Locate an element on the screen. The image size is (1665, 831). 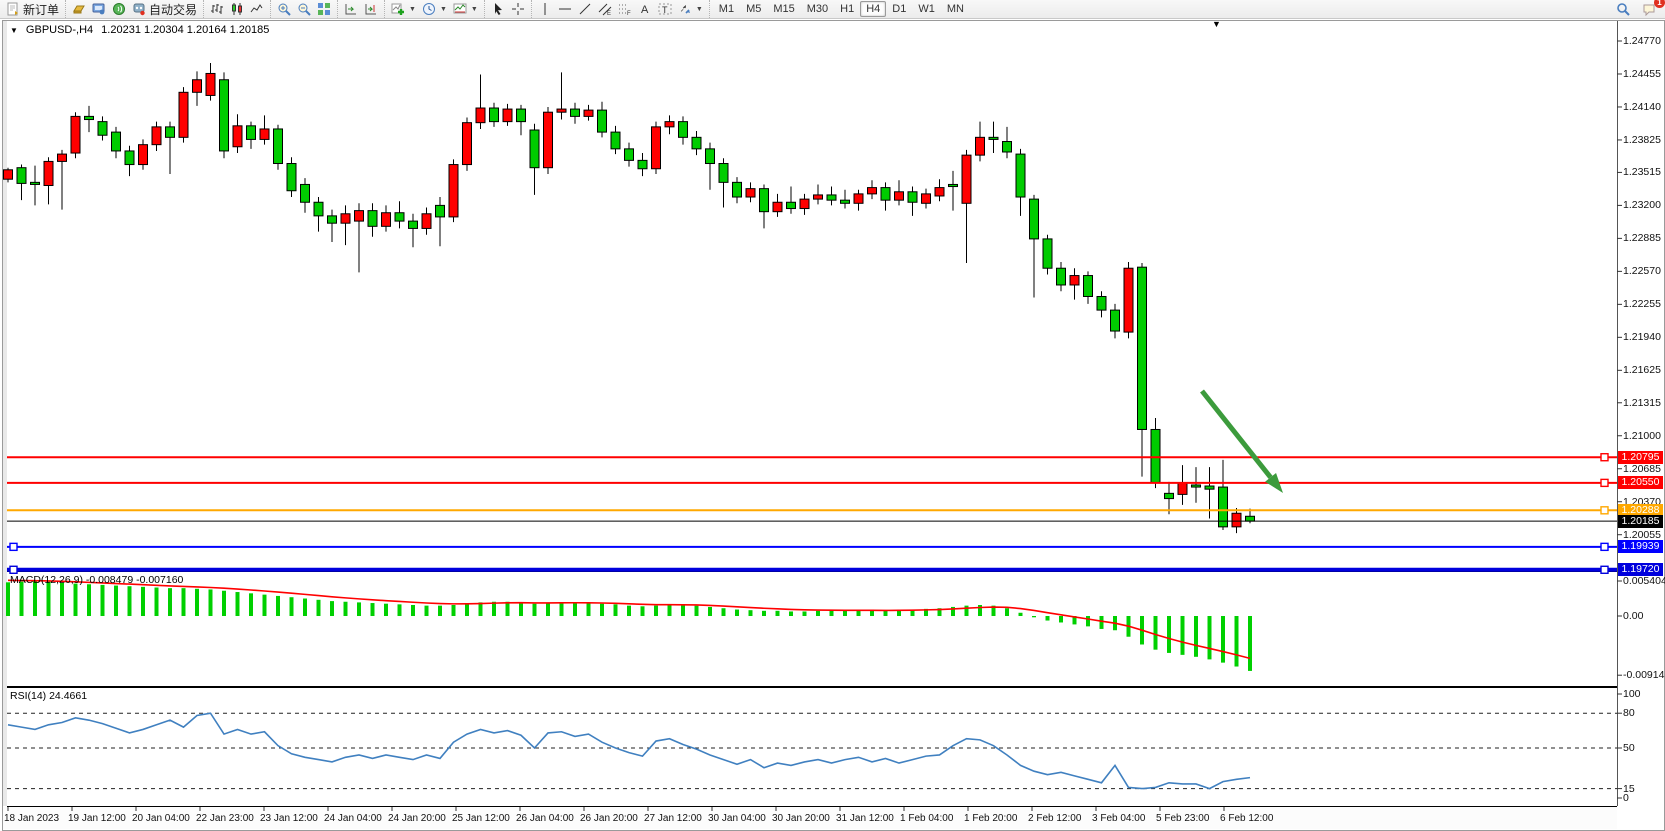
new-order-button: 新订单 is located at coordinates (32, 9).